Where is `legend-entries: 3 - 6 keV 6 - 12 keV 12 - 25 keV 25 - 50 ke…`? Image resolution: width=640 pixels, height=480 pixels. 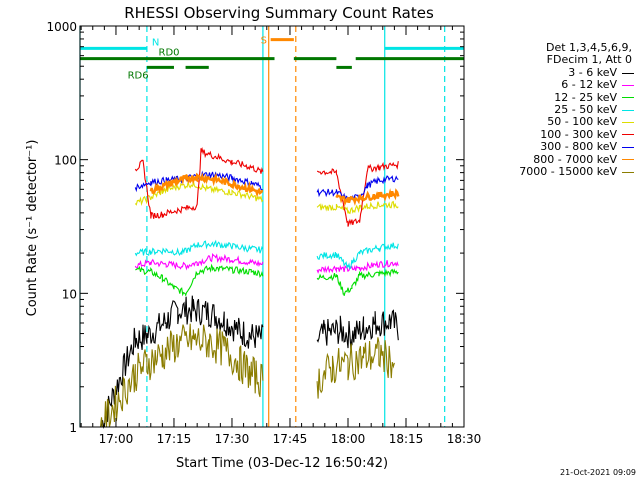
legend-entries: 3 - 6 keV 6 - 12 keV 12 - 25 keV 25 - 50 ke… is located at coordinates (563, 122).